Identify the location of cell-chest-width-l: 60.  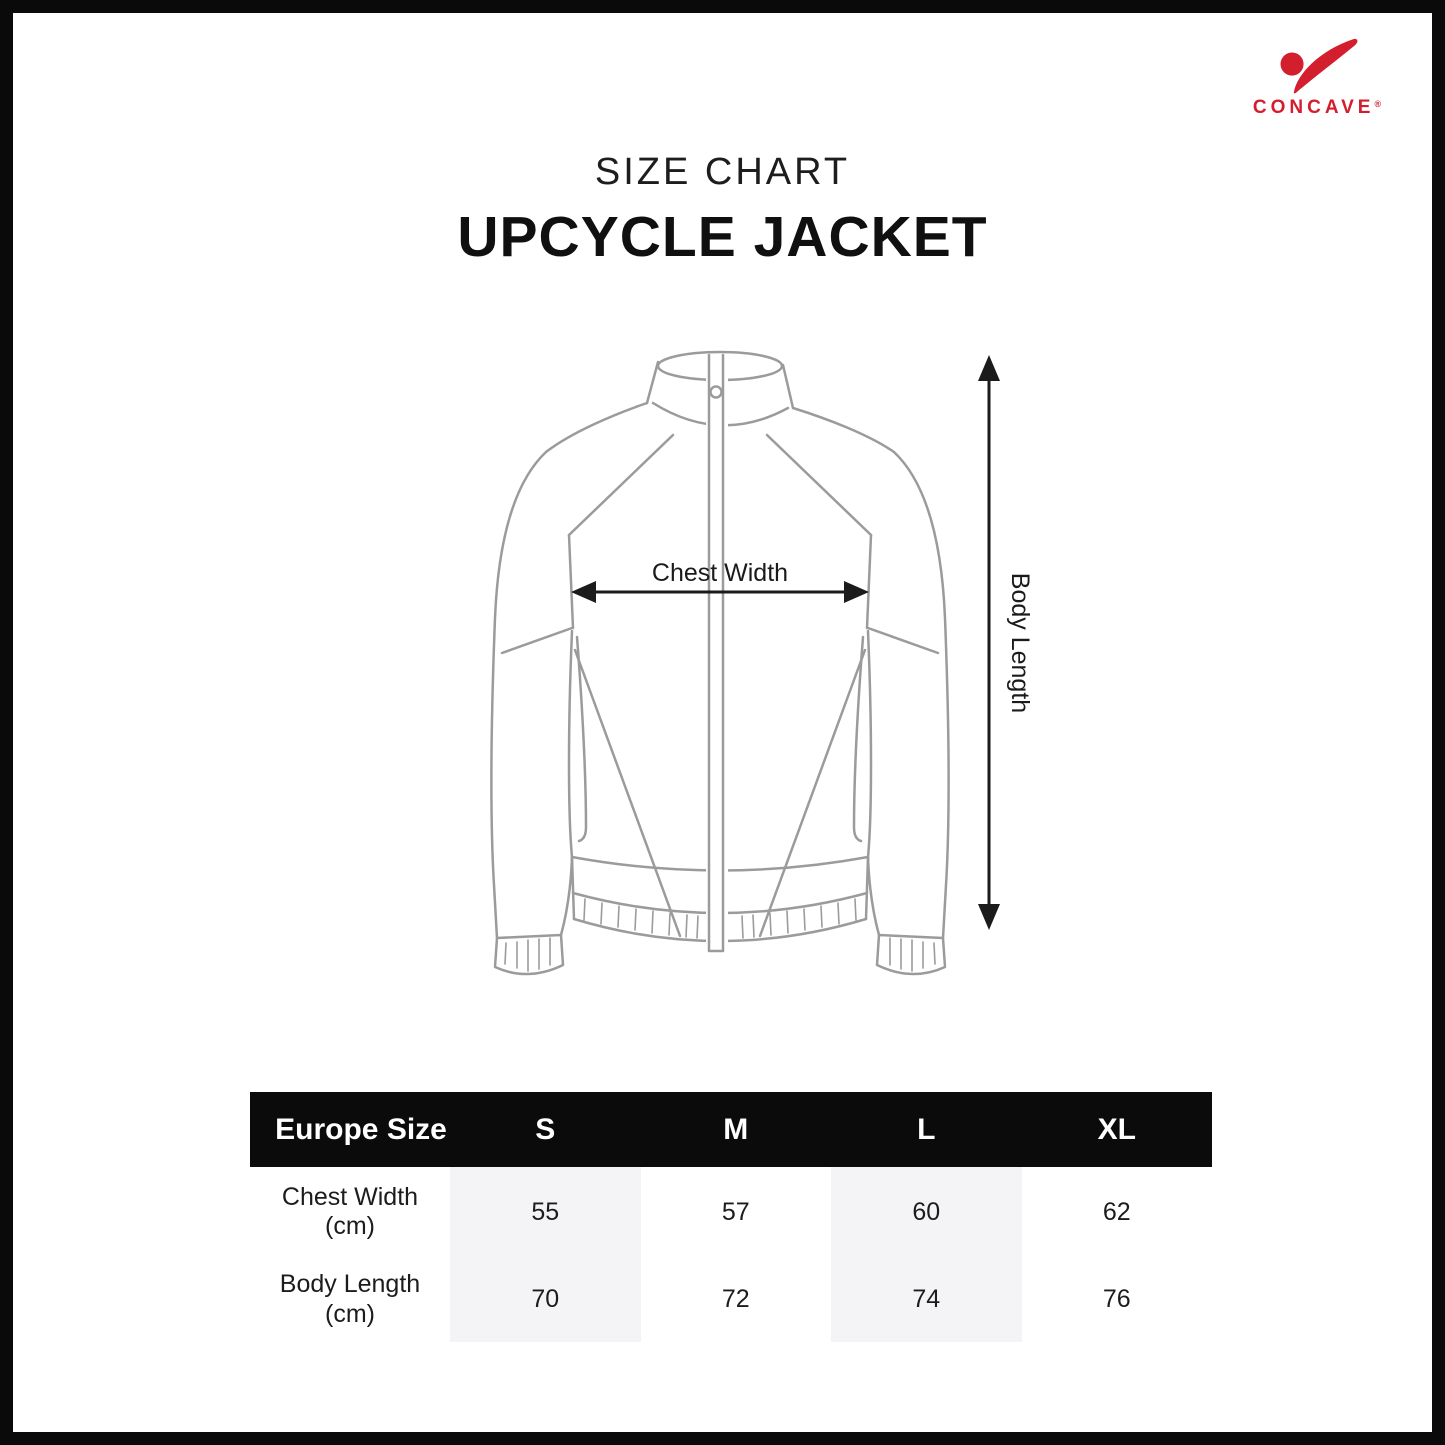
(926, 1212).